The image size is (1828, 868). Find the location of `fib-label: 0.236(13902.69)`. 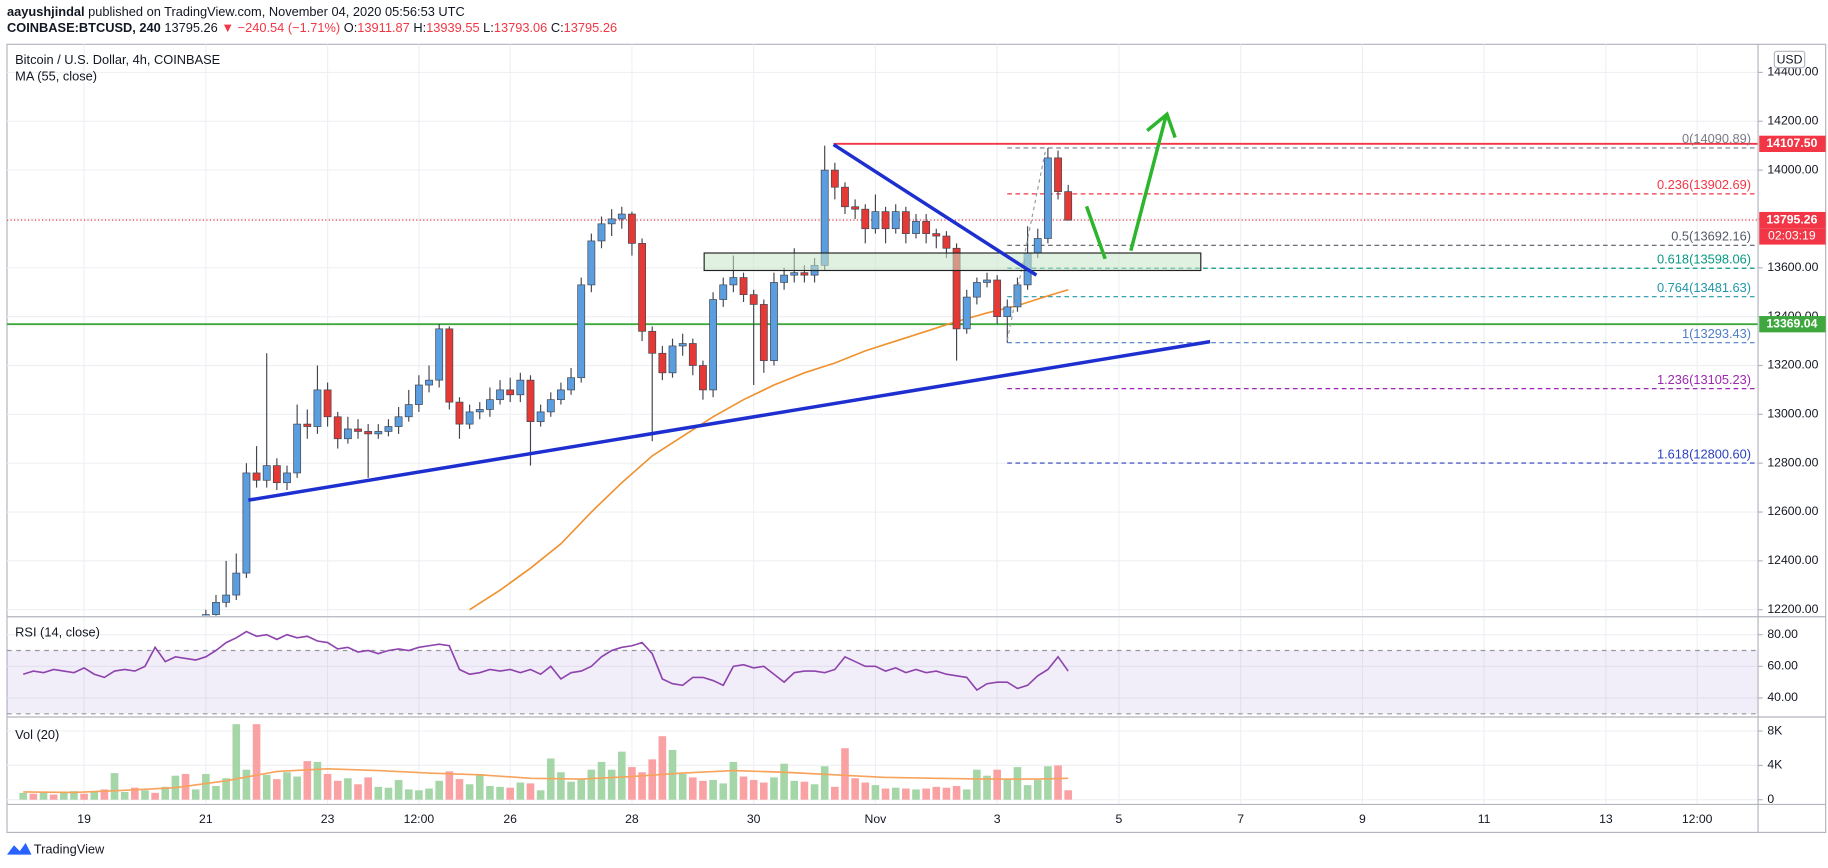

fib-label: 0.236(13902.69) is located at coordinates (1704, 184).